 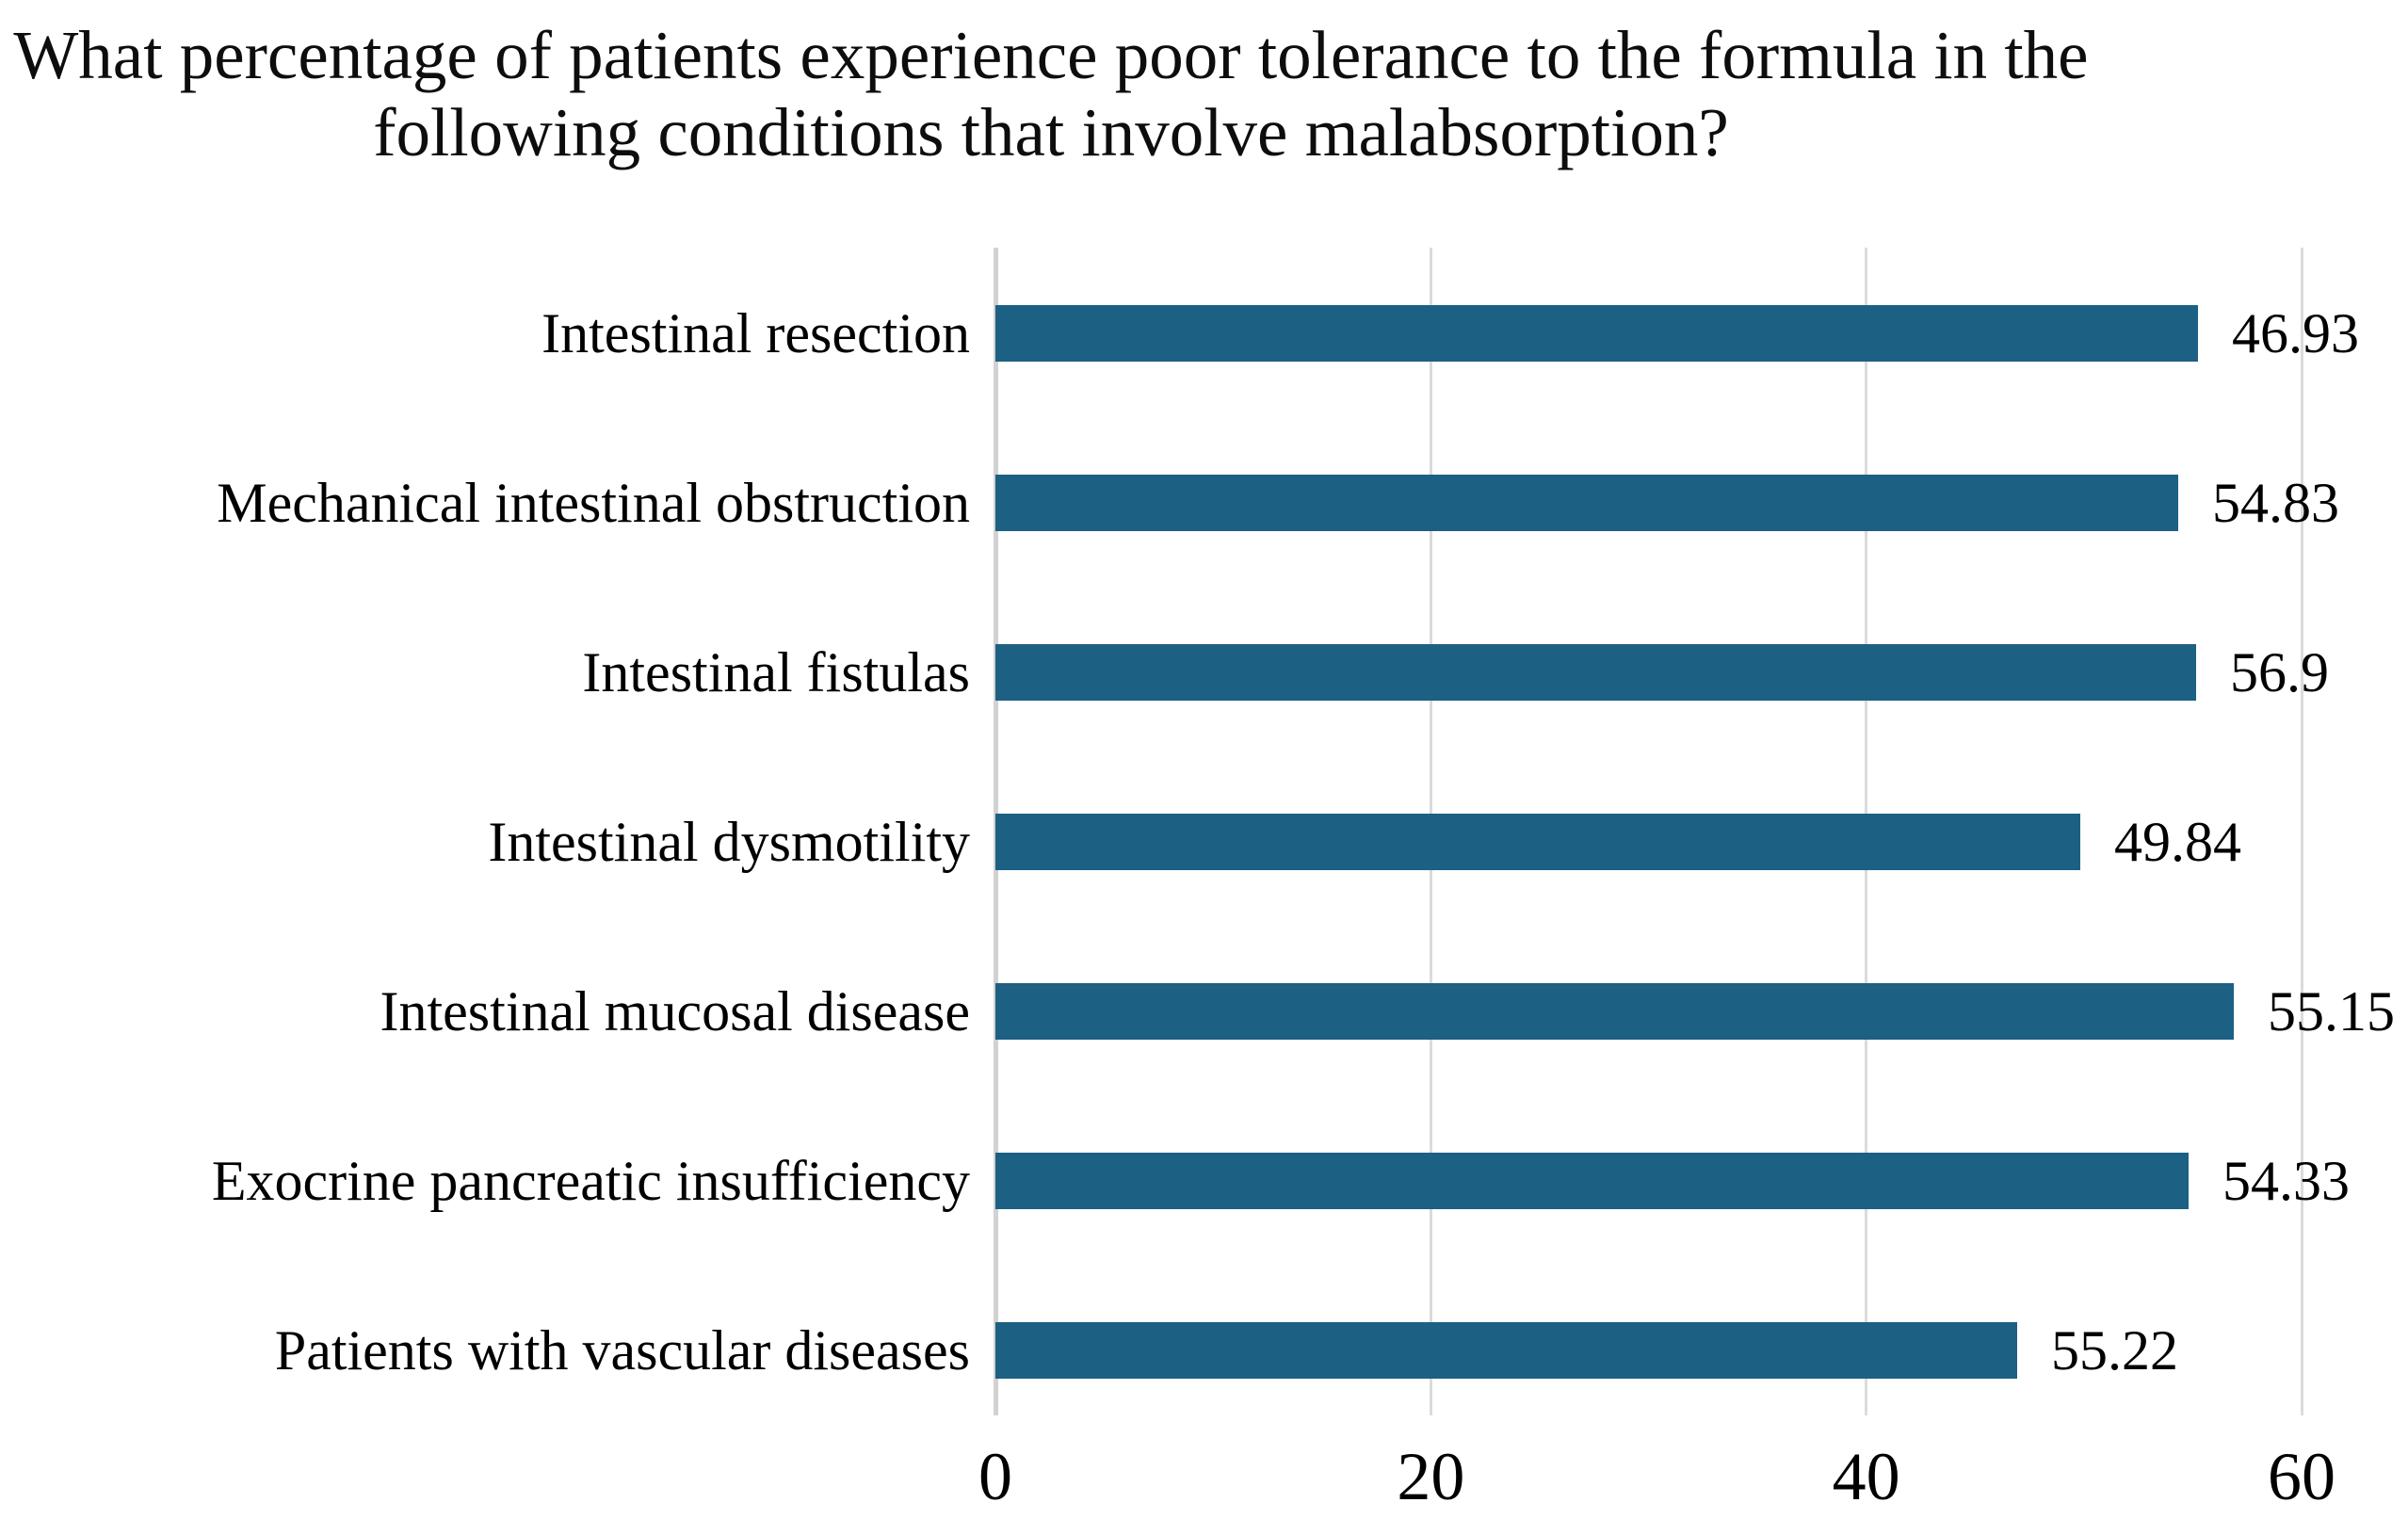 I want to click on category-label: Mechanical intestinal obstruction, so click(x=593, y=503).